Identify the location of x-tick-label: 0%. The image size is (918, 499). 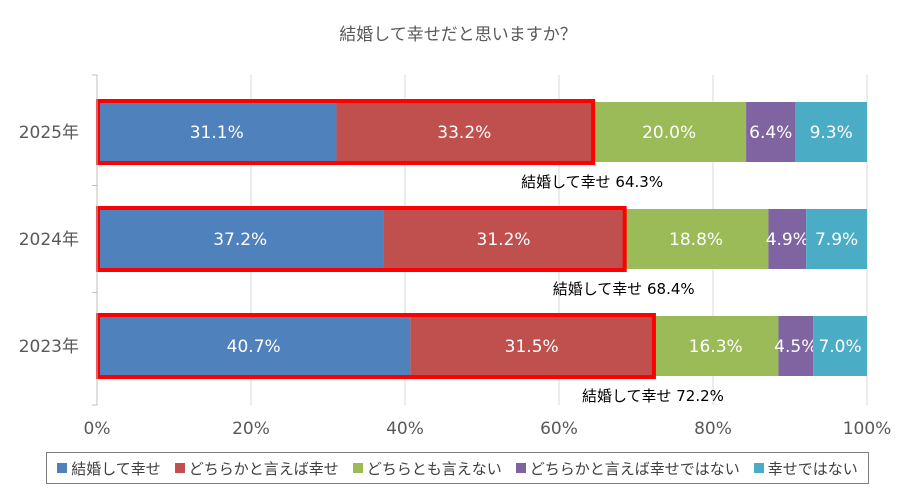
(97, 429).